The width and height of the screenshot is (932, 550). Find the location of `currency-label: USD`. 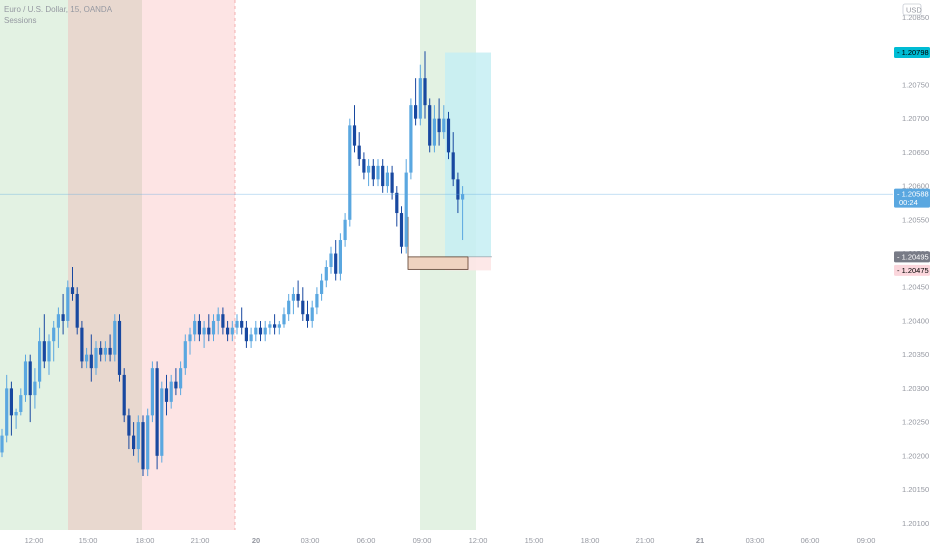

currency-label: USD is located at coordinates (914, 10).